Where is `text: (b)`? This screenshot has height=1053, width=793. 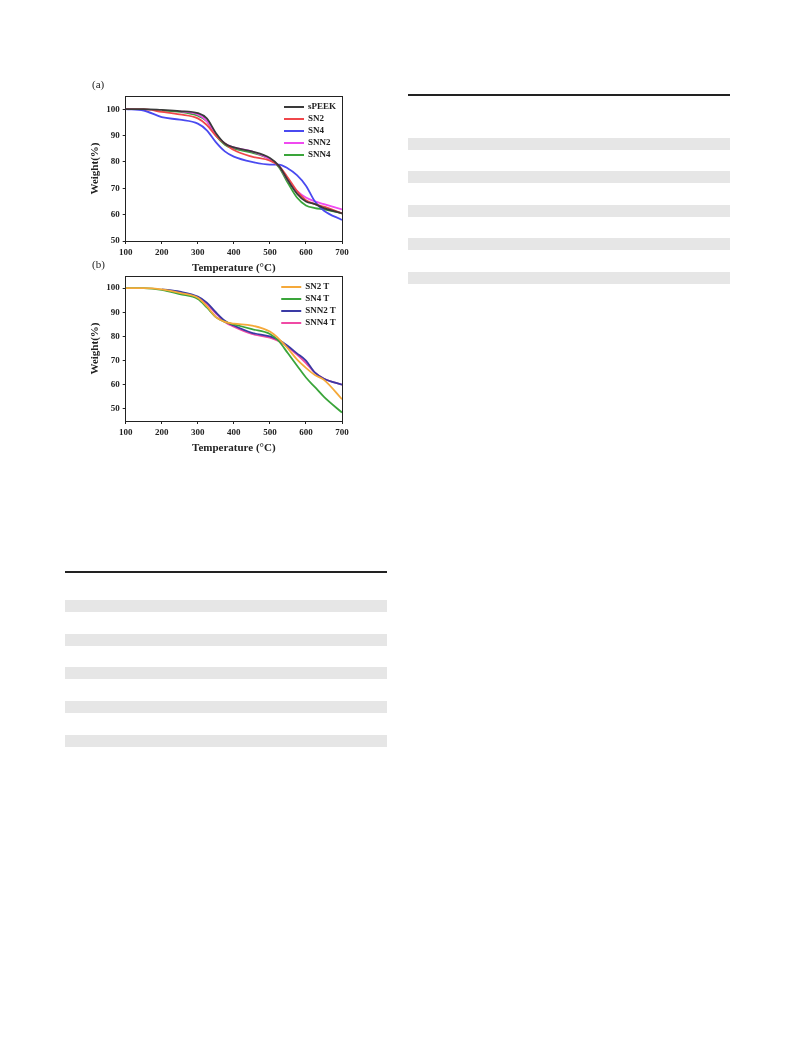 text: (b) is located at coordinates (99, 265).